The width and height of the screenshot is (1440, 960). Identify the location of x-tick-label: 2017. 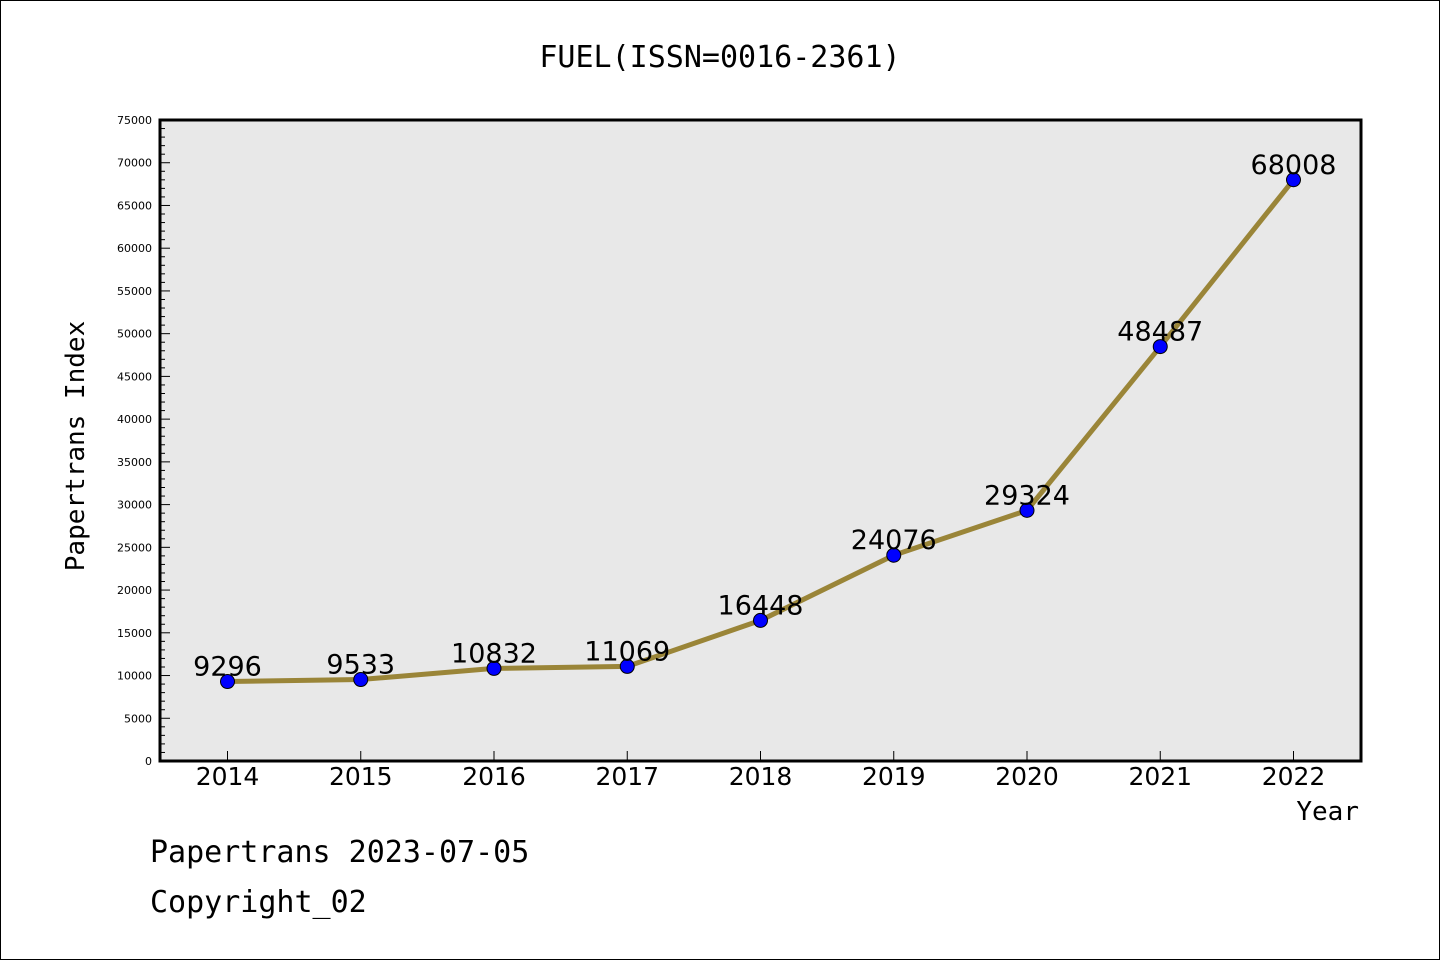
(627, 776).